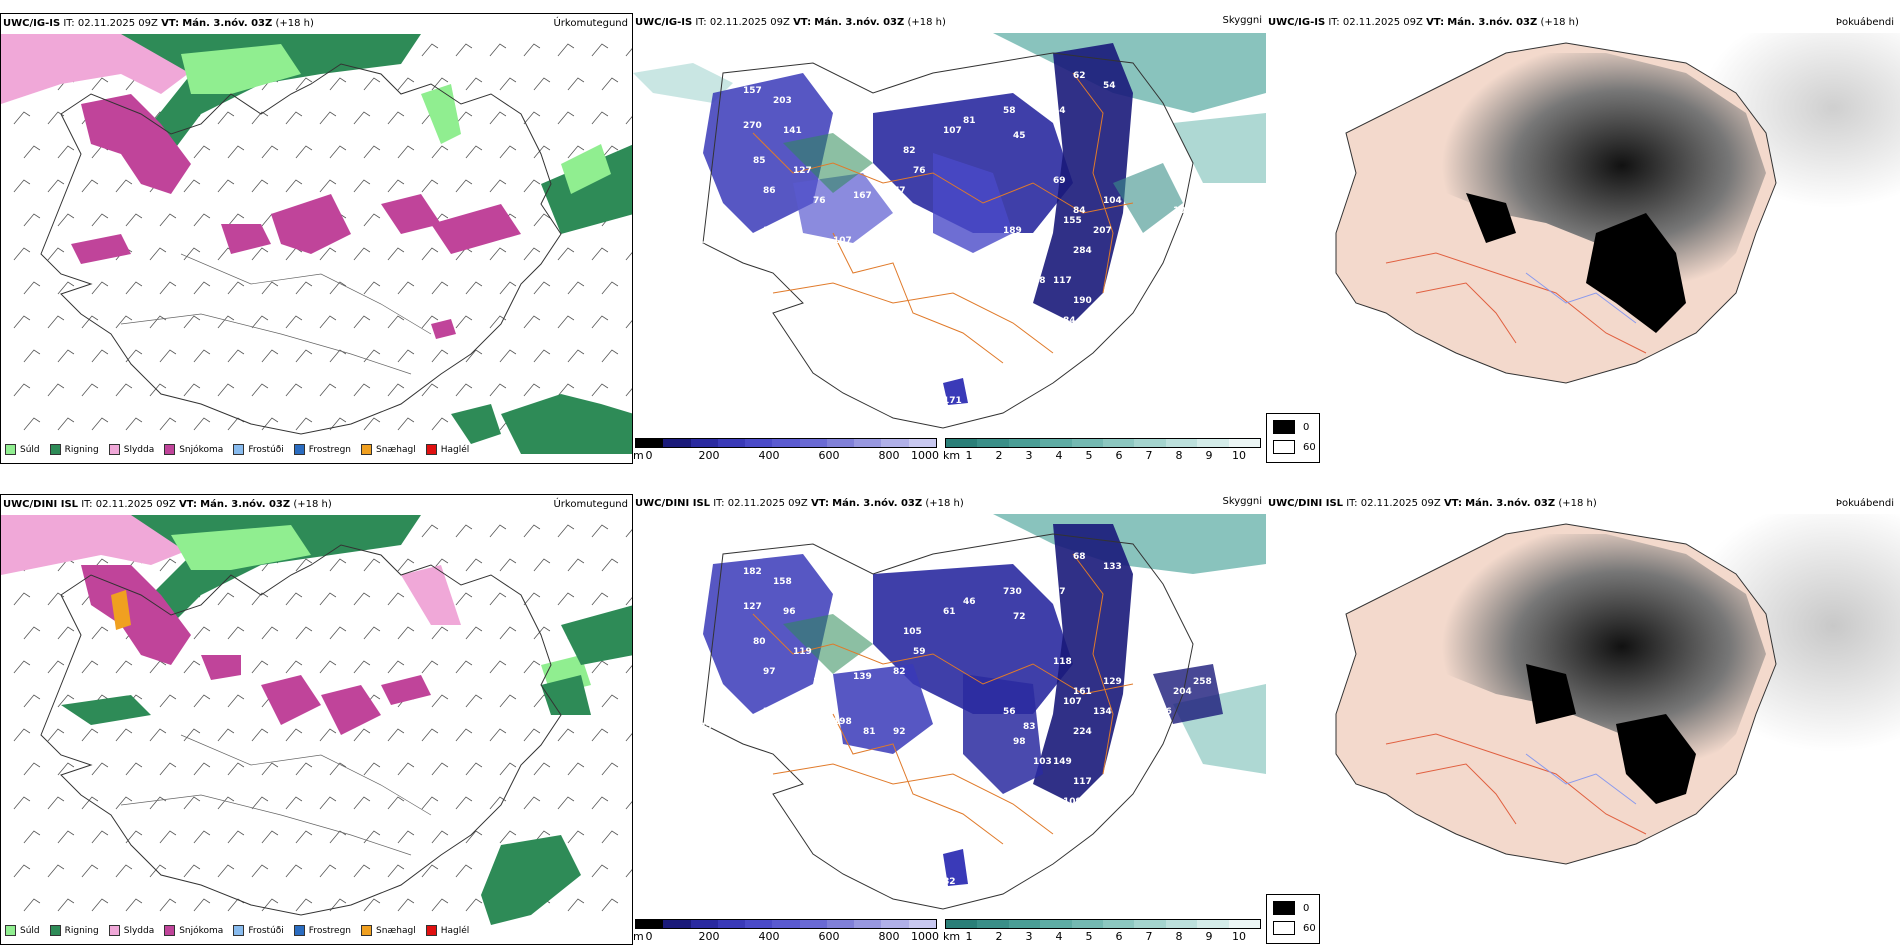 This screenshot has height=950, width=1900. I want to click on variable-name: Skyggni, so click(1242, 20).